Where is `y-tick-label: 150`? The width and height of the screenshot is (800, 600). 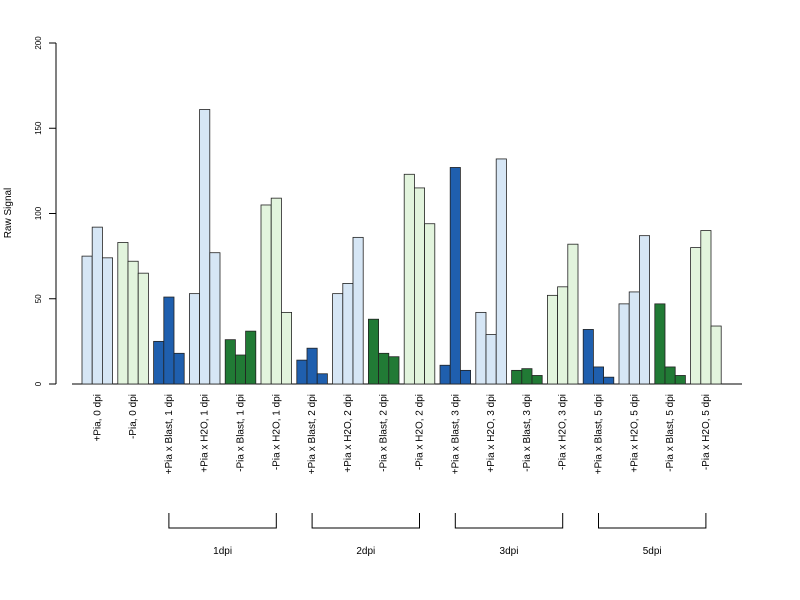 y-tick-label: 150 is located at coordinates (38, 128).